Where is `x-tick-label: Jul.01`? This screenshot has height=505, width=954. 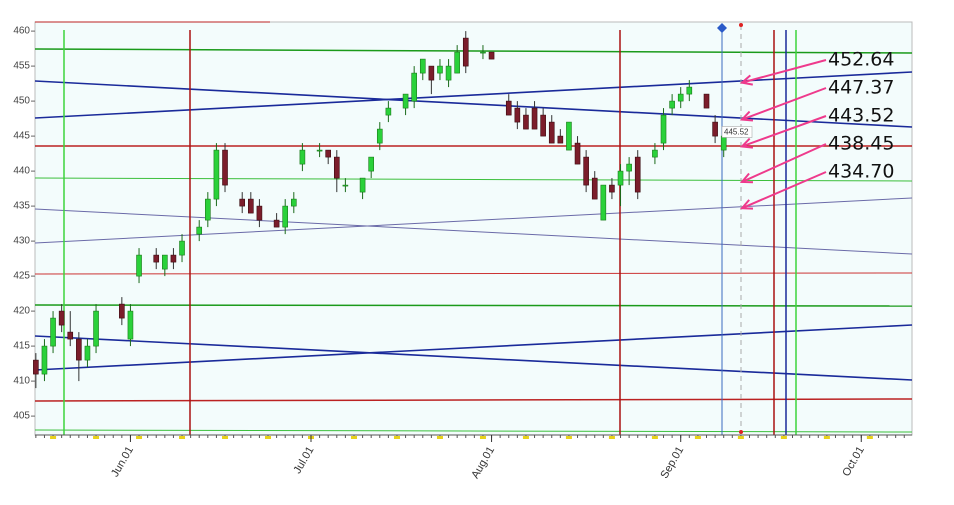 x-tick-label: Jul.01 is located at coordinates (304, 460).